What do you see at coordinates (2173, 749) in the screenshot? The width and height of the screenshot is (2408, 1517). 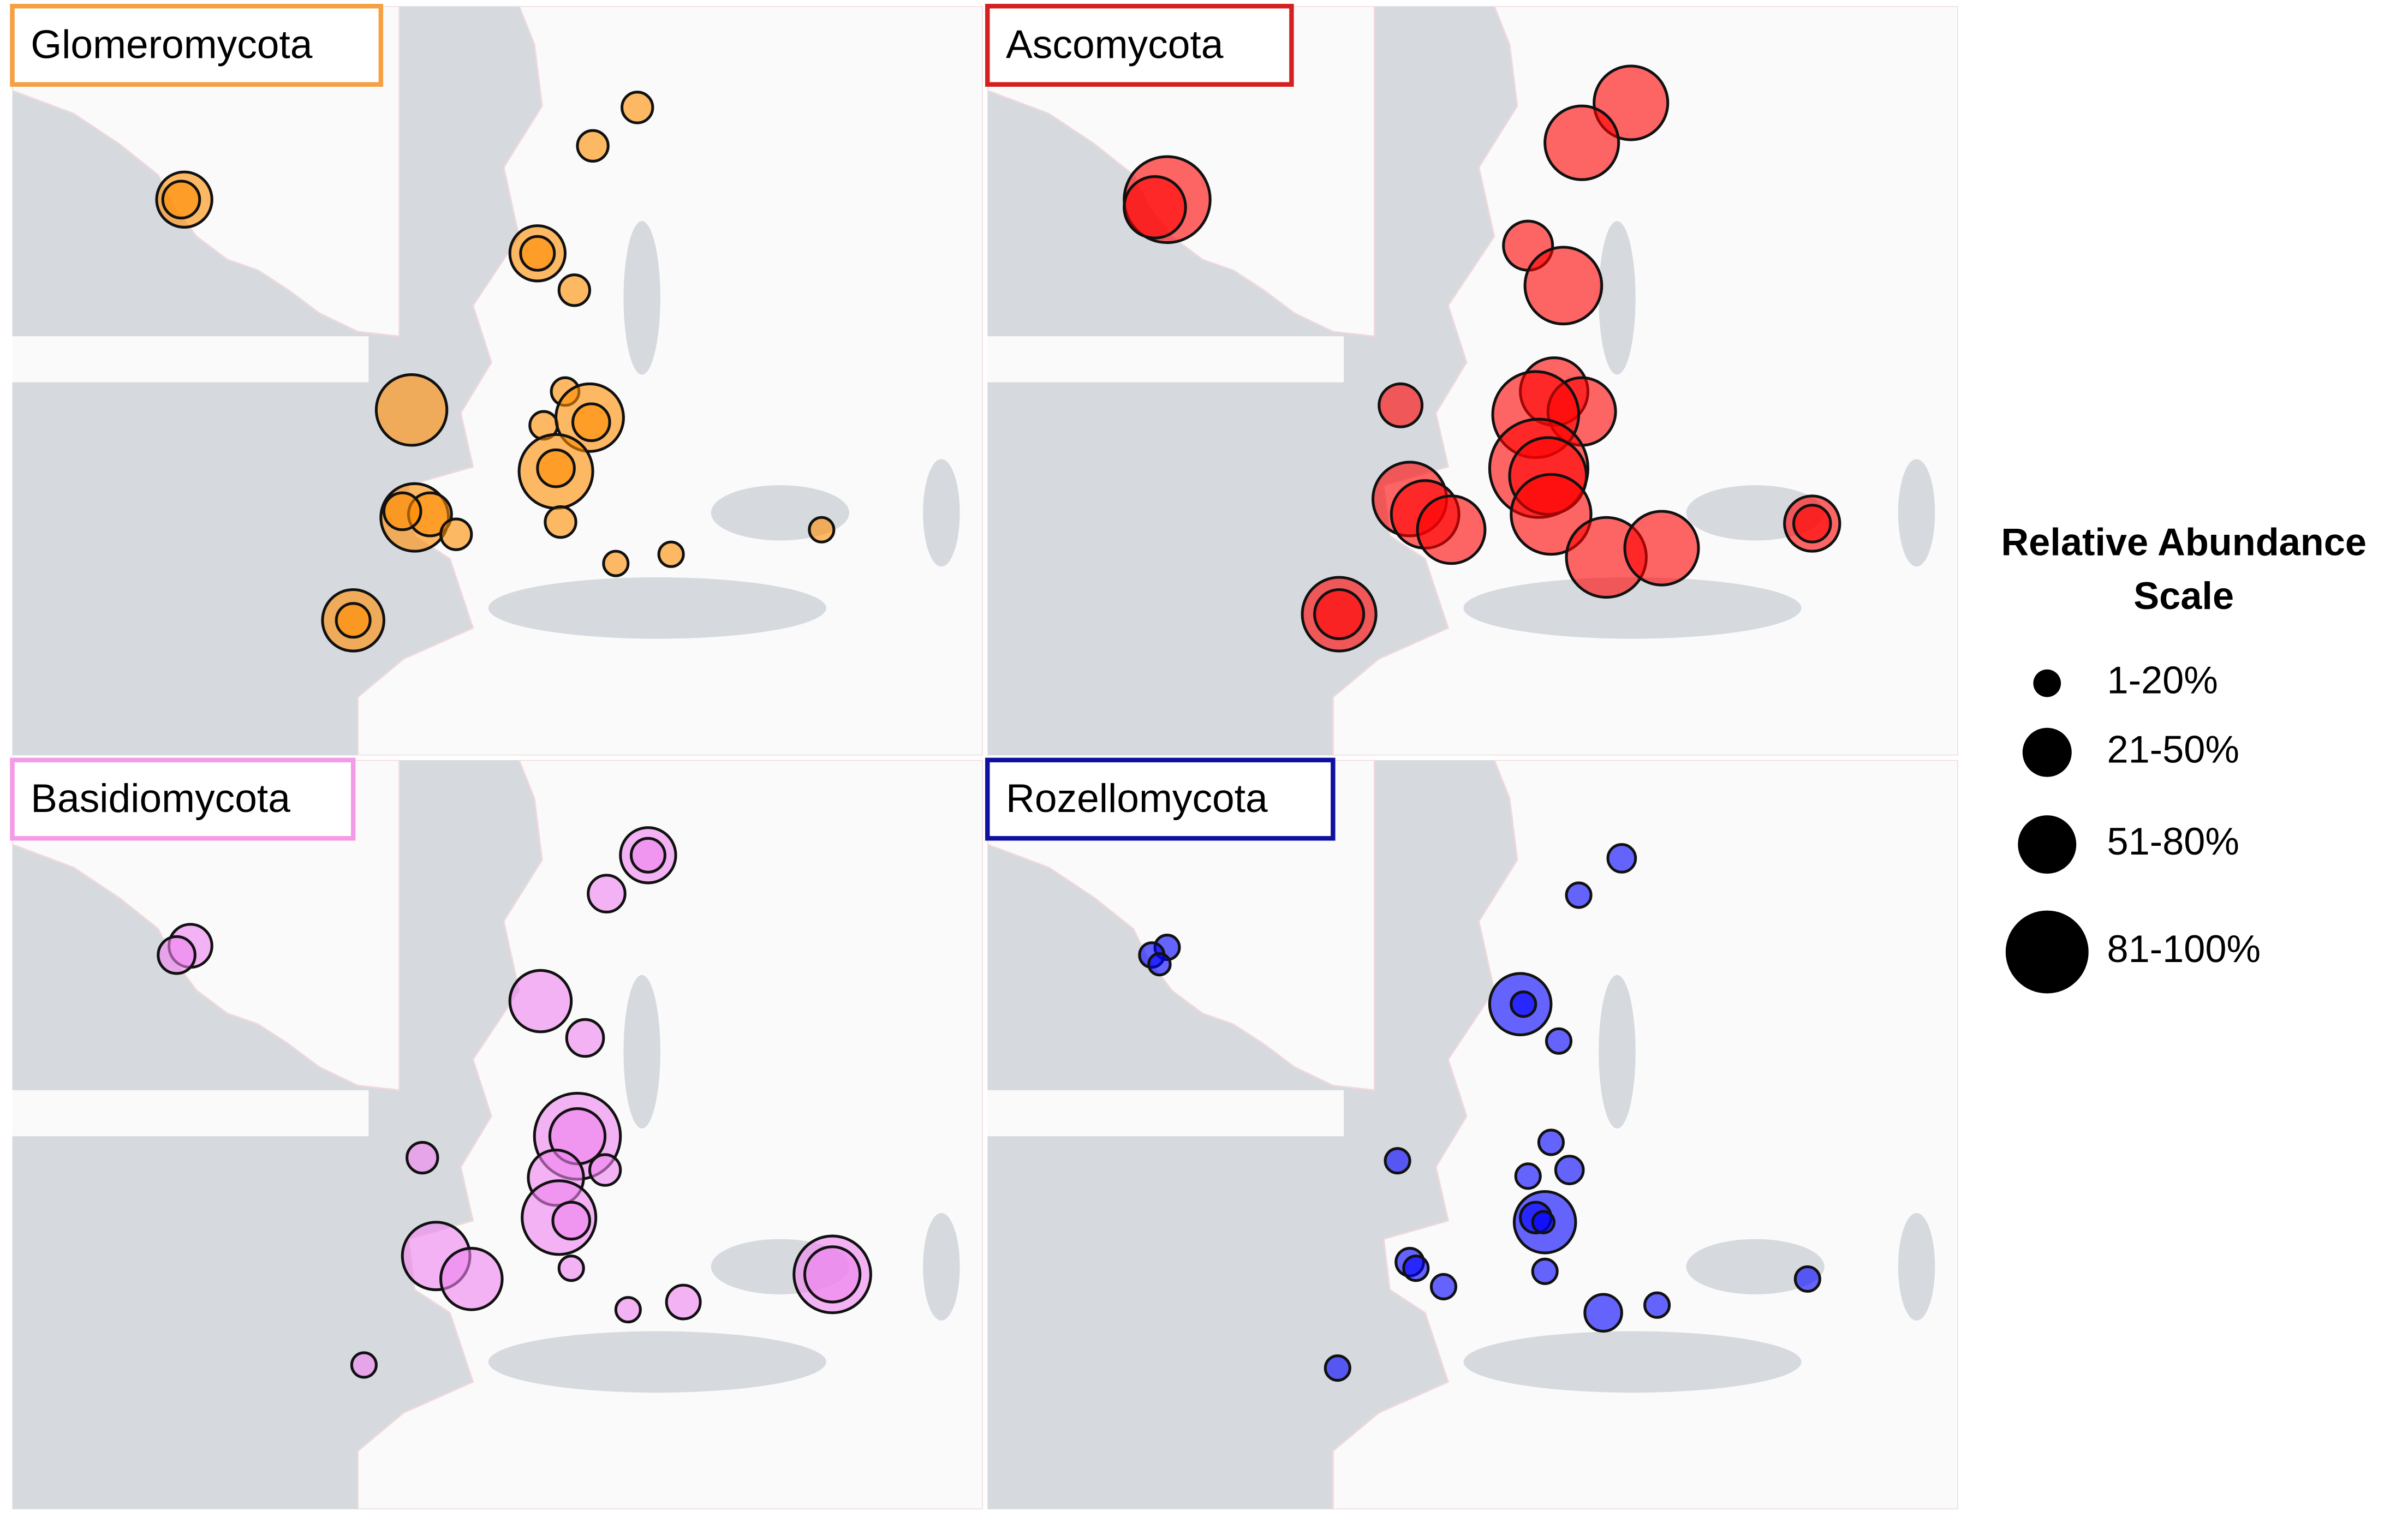 I see `legend-label: 21-50%` at bounding box center [2173, 749].